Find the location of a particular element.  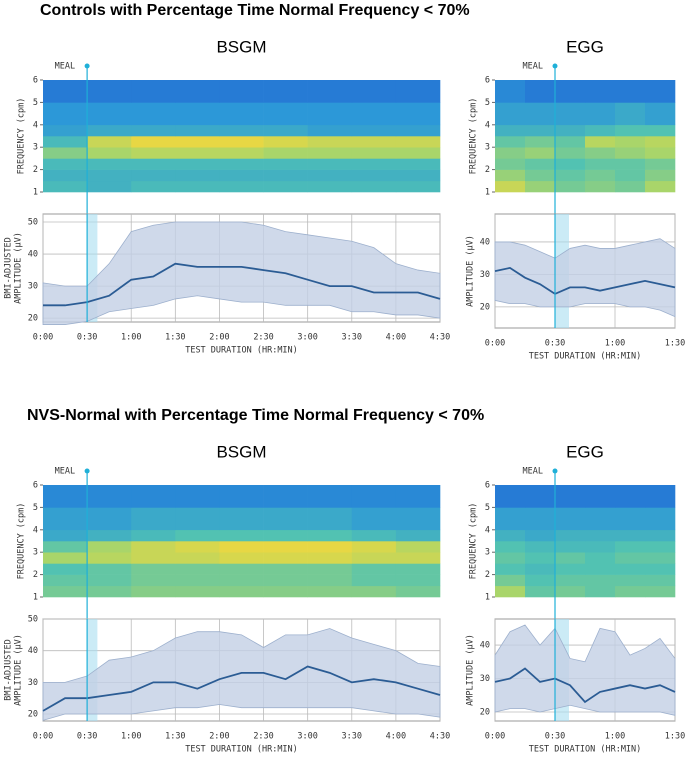

x-tick-label: 0:00 is located at coordinates (495, 344).